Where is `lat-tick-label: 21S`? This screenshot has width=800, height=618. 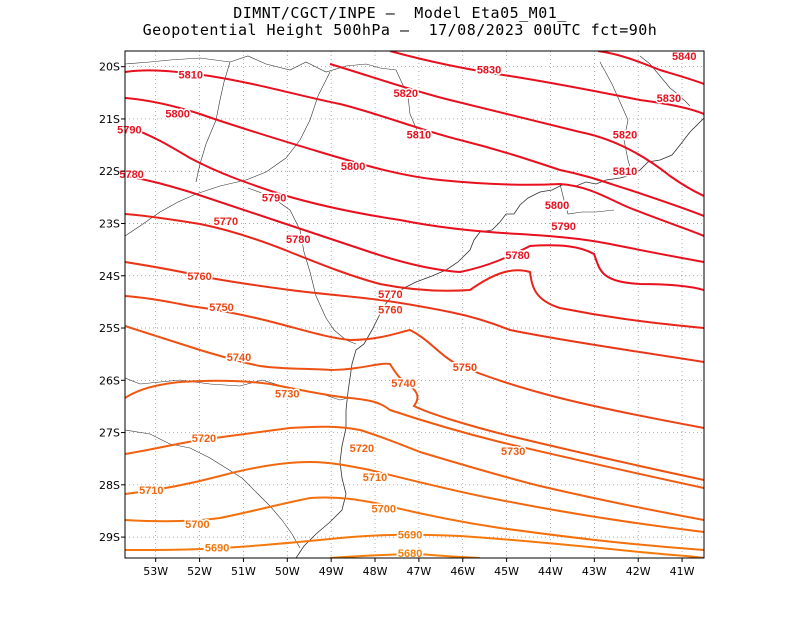 lat-tick-label: 21S is located at coordinates (109, 119).